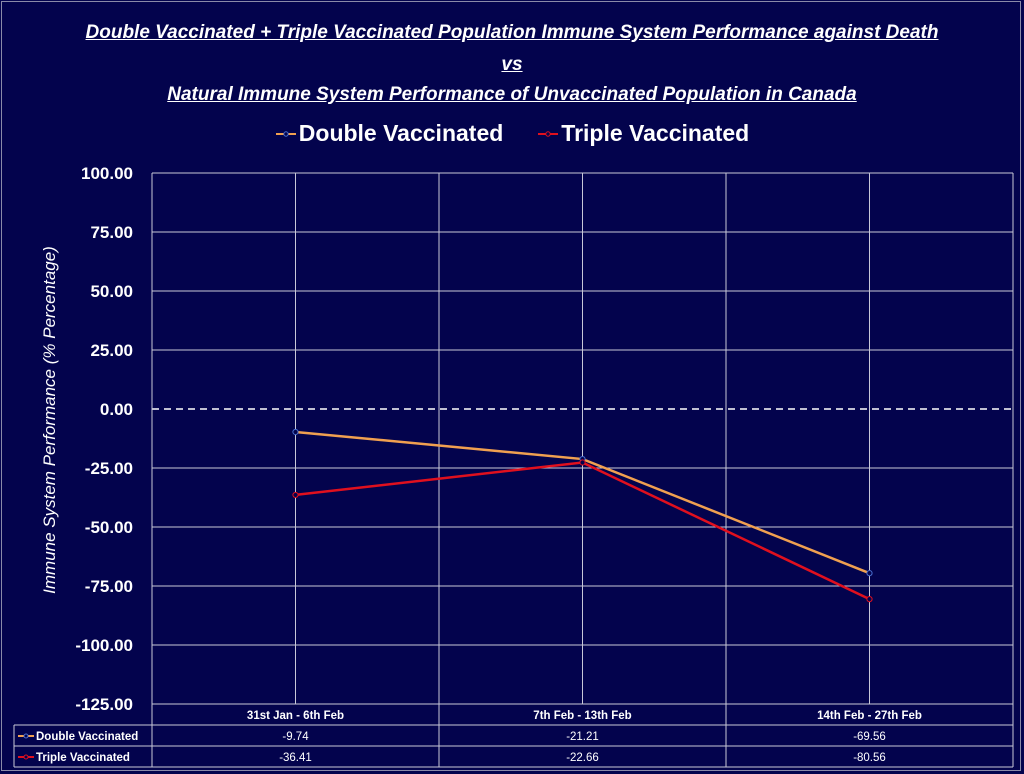 Image resolution: width=1024 pixels, height=774 pixels. Describe the element at coordinates (512, 133) in the screenshot. I see `legend: Double Vaccinated Triple Vaccinated` at that location.